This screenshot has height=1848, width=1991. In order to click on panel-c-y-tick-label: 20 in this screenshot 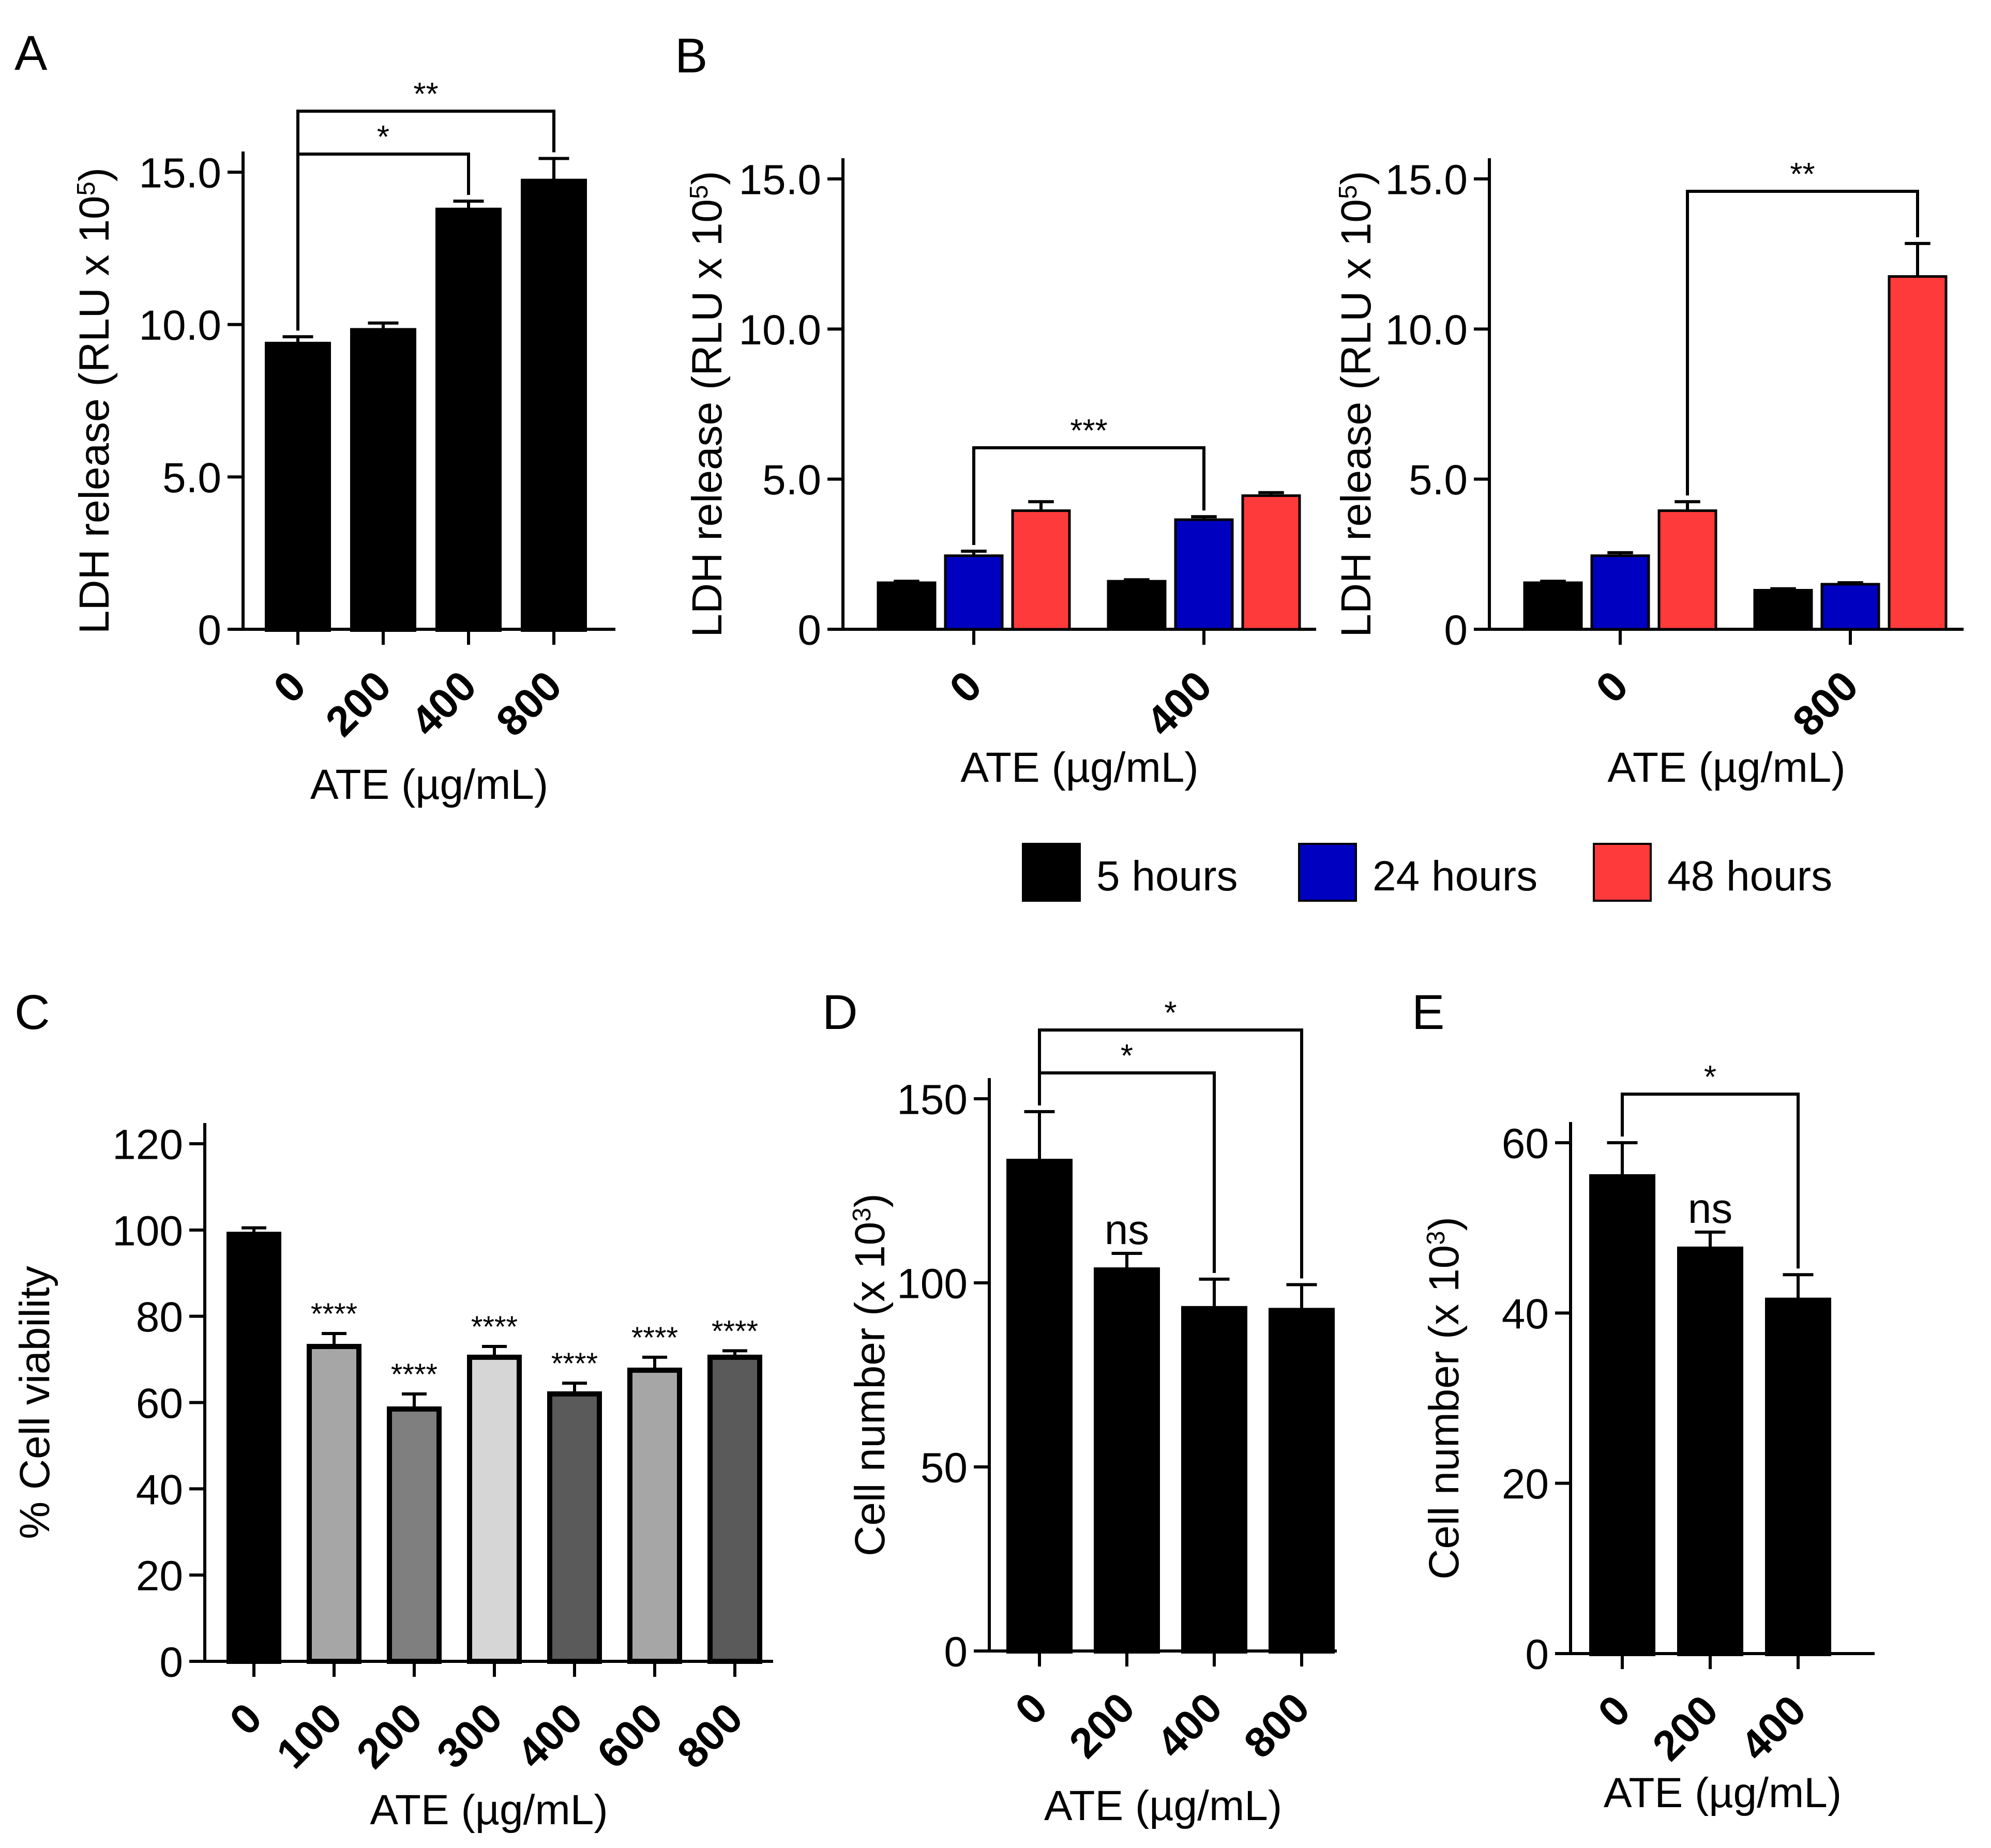, I will do `click(159, 1576)`.